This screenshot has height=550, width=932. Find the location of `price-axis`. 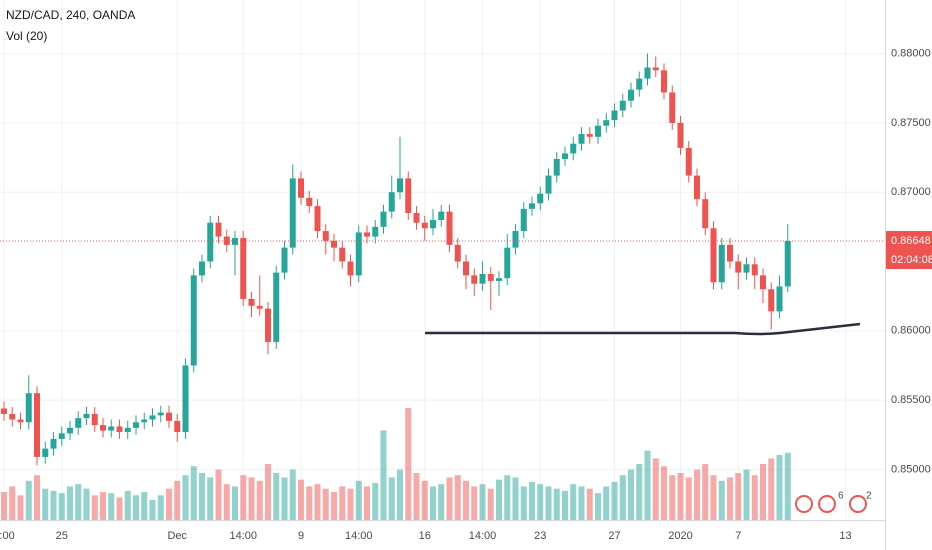

price-axis is located at coordinates (908, 275).